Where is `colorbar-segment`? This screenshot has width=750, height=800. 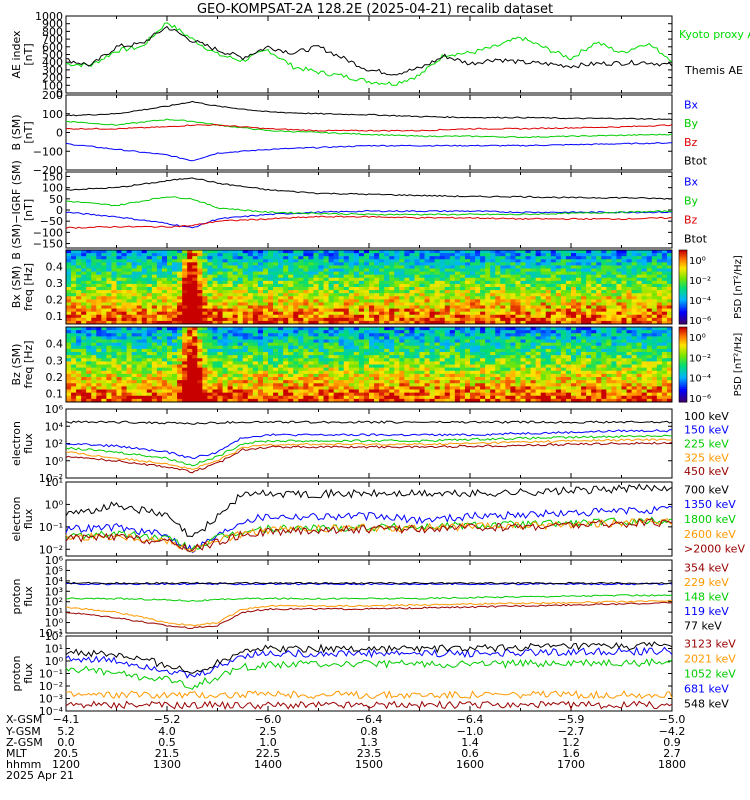 colorbar-segment is located at coordinates (683, 312).